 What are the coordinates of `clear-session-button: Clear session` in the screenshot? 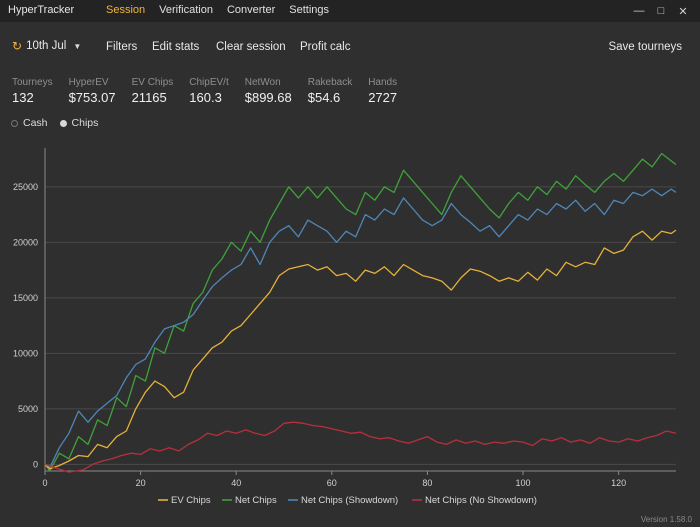 It's located at (251, 47).